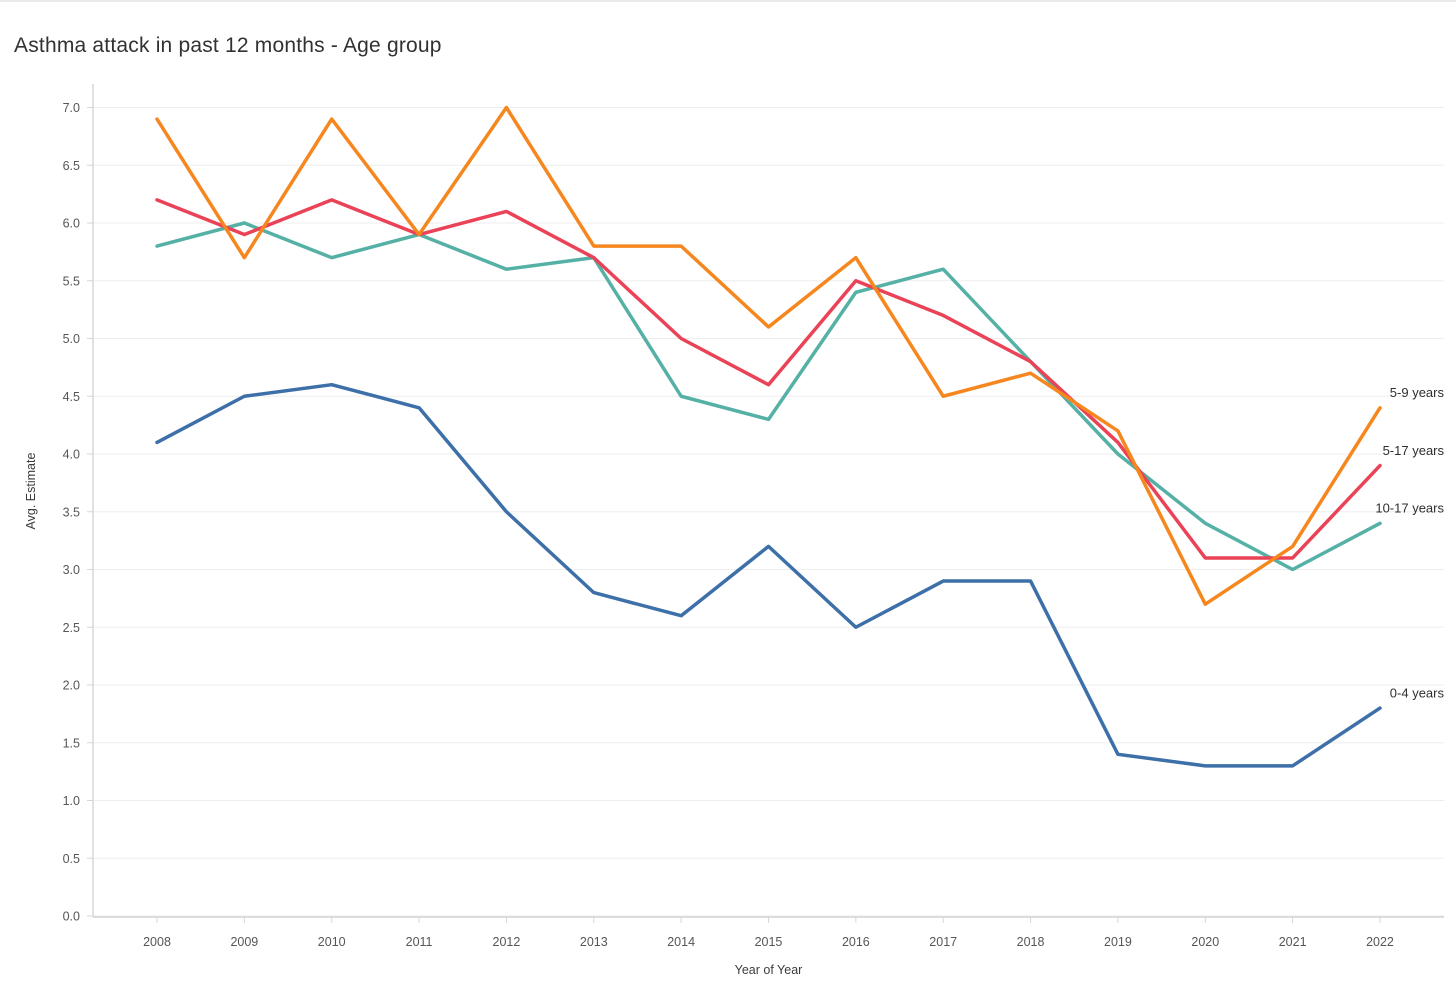 The height and width of the screenshot is (998, 1456). Describe the element at coordinates (71, 628) in the screenshot. I see `y-tick-label: 2.5` at that location.